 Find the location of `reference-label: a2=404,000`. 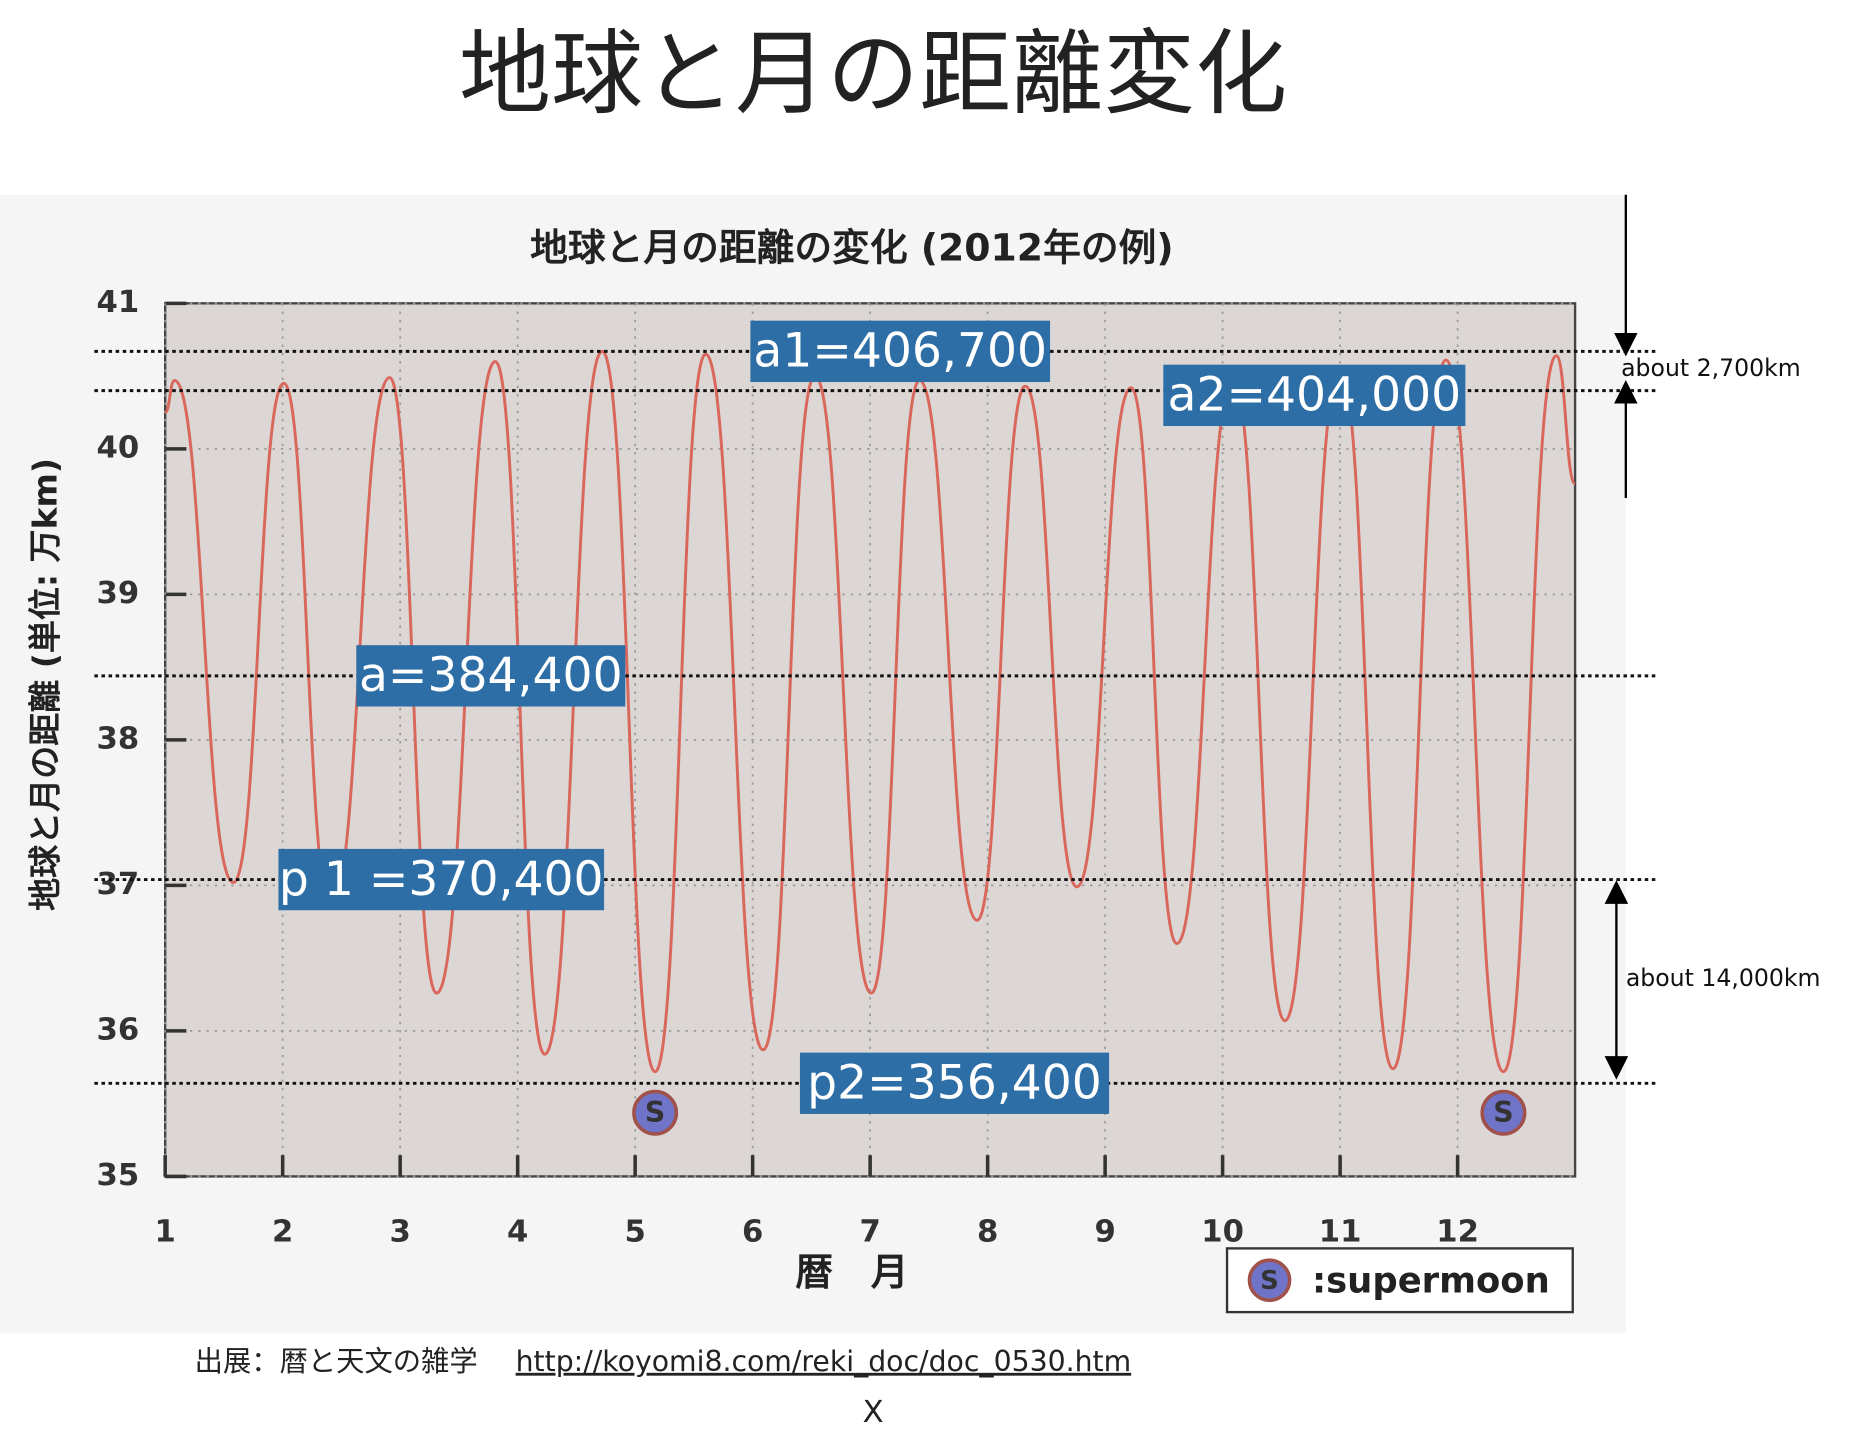

reference-label: a2=404,000 is located at coordinates (1315, 395).